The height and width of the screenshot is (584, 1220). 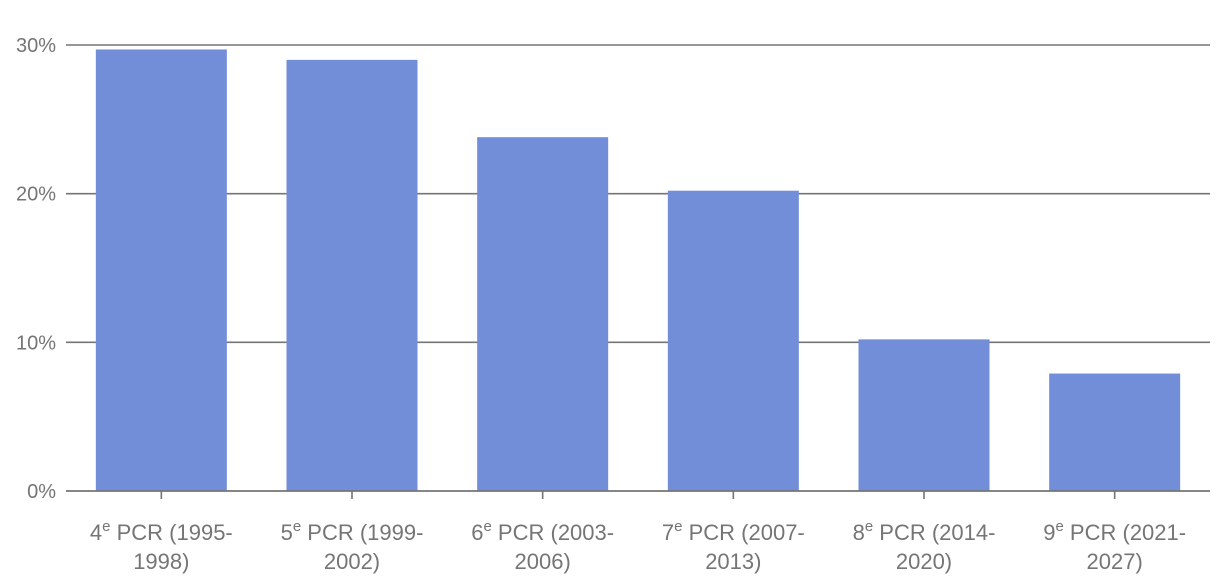 I want to click on category-line2: 2020), so click(x=924, y=561).